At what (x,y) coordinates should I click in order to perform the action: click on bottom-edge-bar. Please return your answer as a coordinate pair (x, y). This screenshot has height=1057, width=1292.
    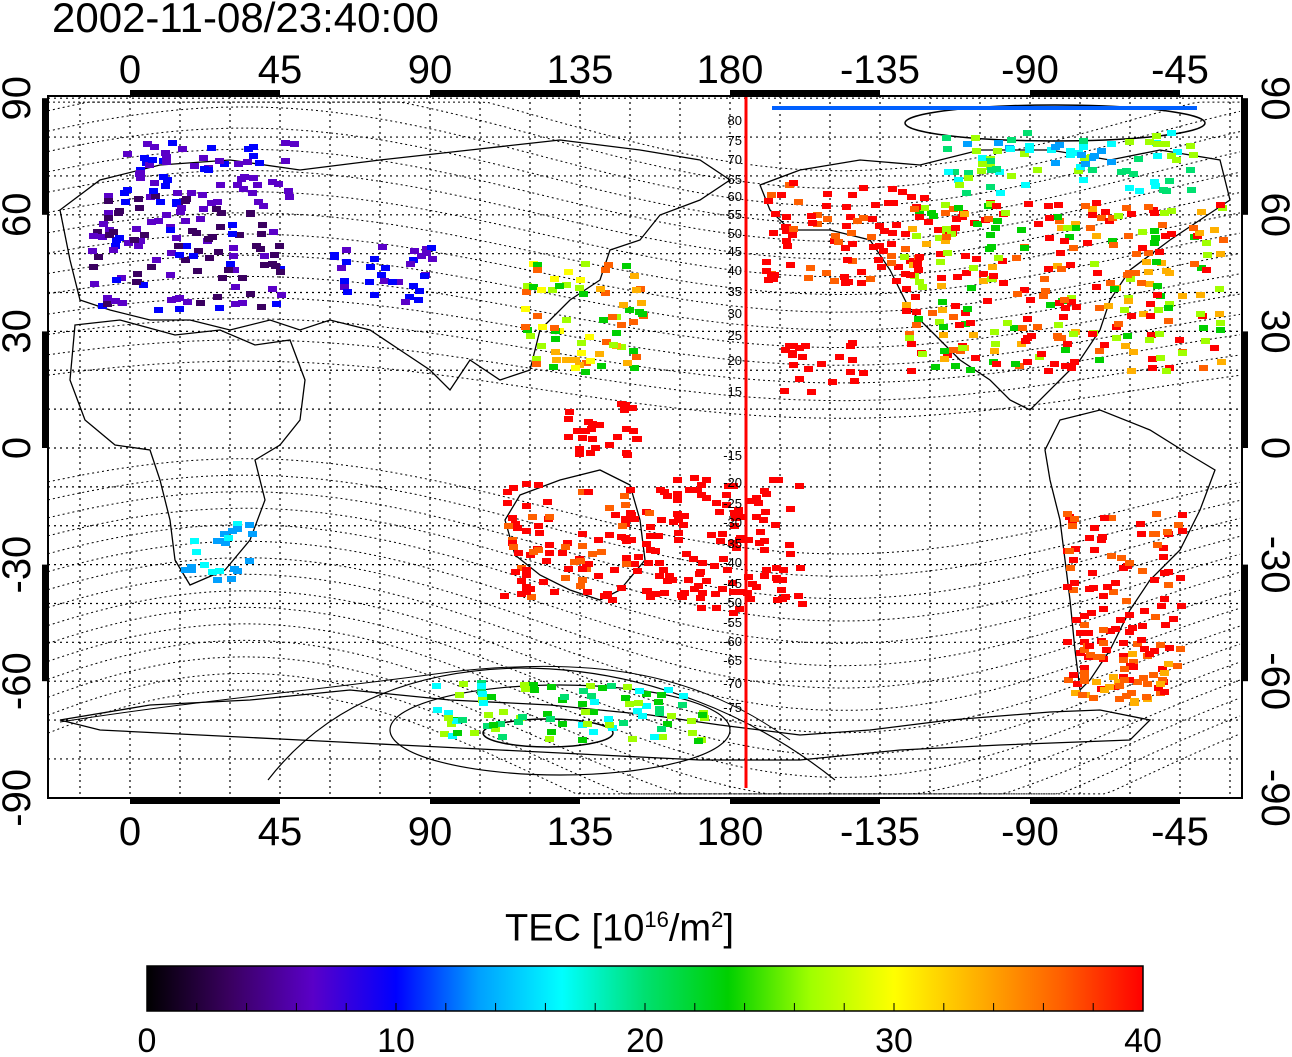
    Looking at the image, I should click on (805, 801).